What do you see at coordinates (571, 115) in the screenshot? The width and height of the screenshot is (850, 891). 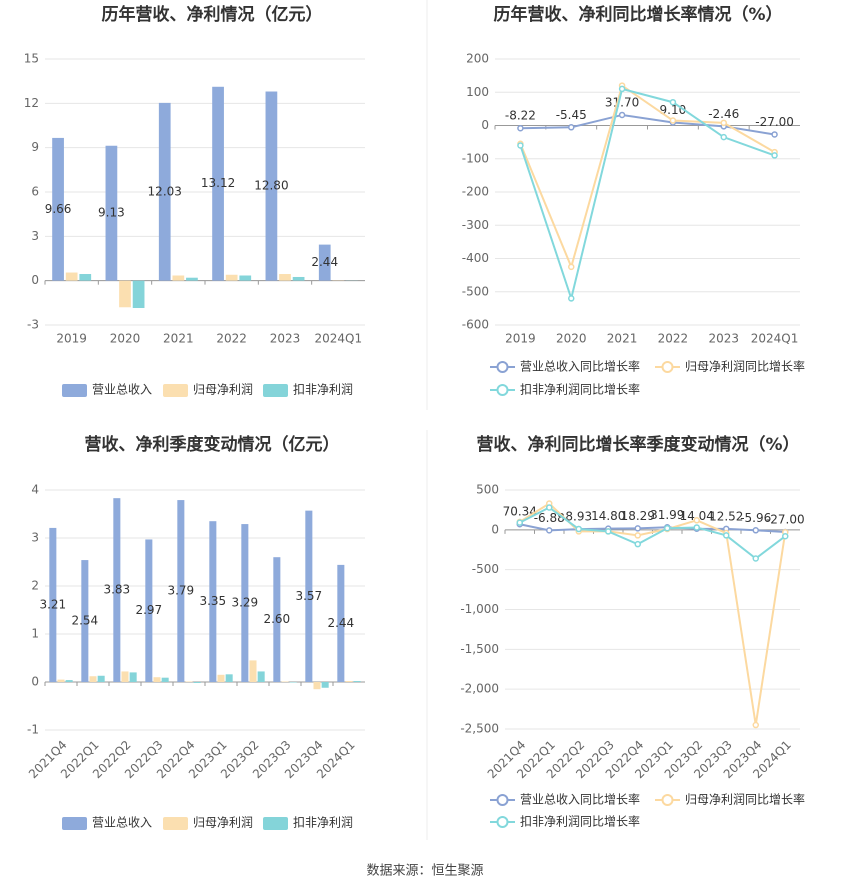 I see `value-label: -5.45` at bounding box center [571, 115].